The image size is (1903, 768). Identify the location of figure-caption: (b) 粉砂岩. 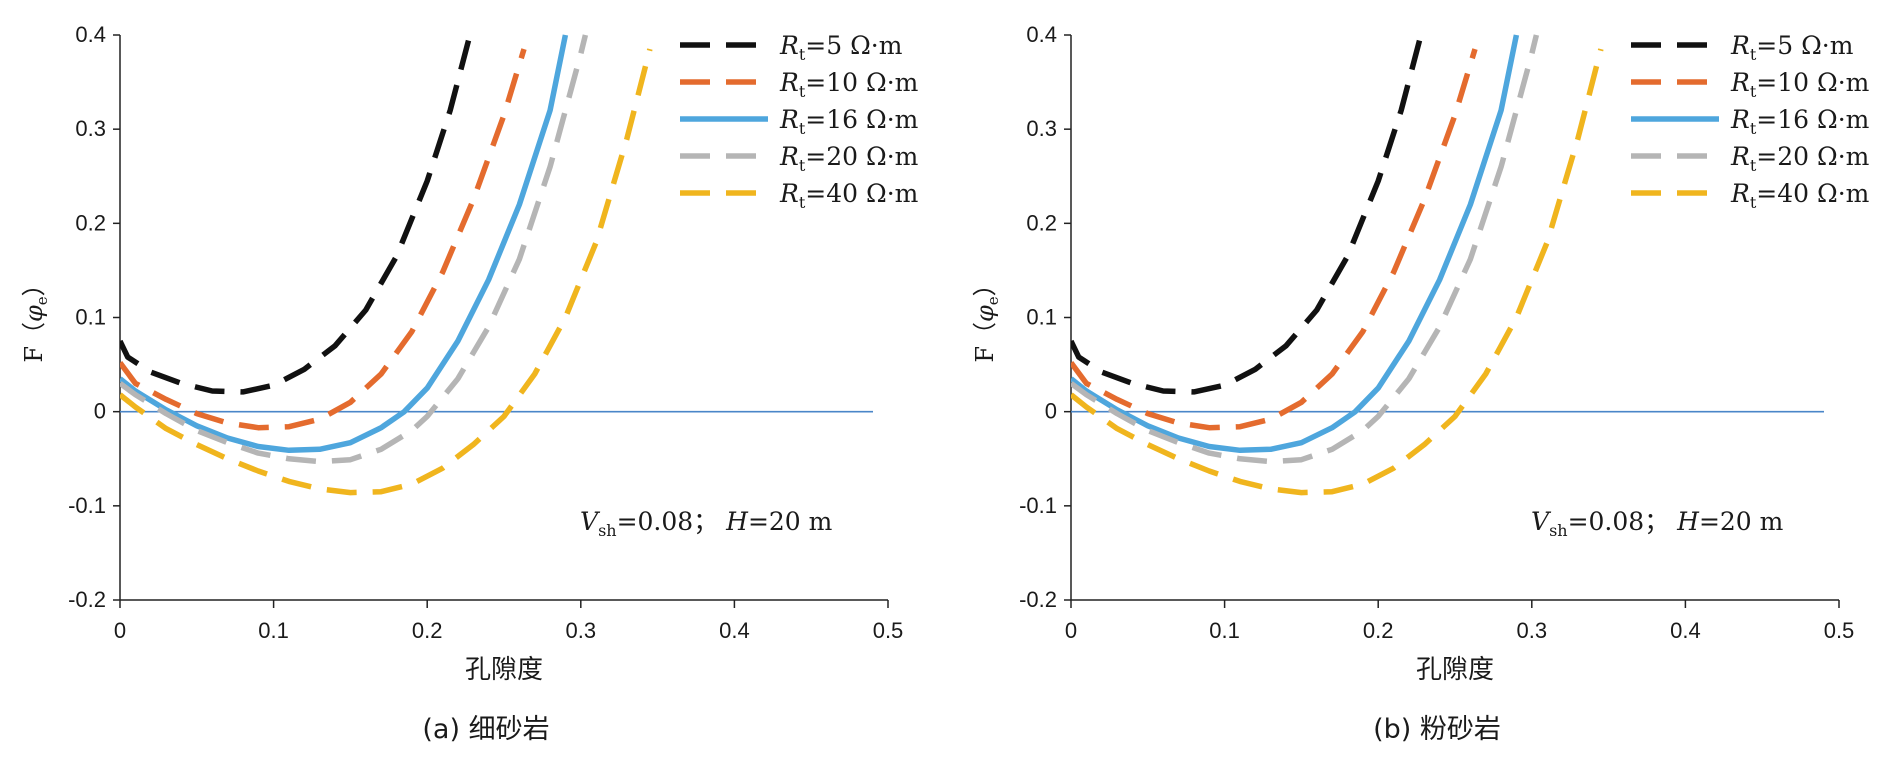
(1437, 729).